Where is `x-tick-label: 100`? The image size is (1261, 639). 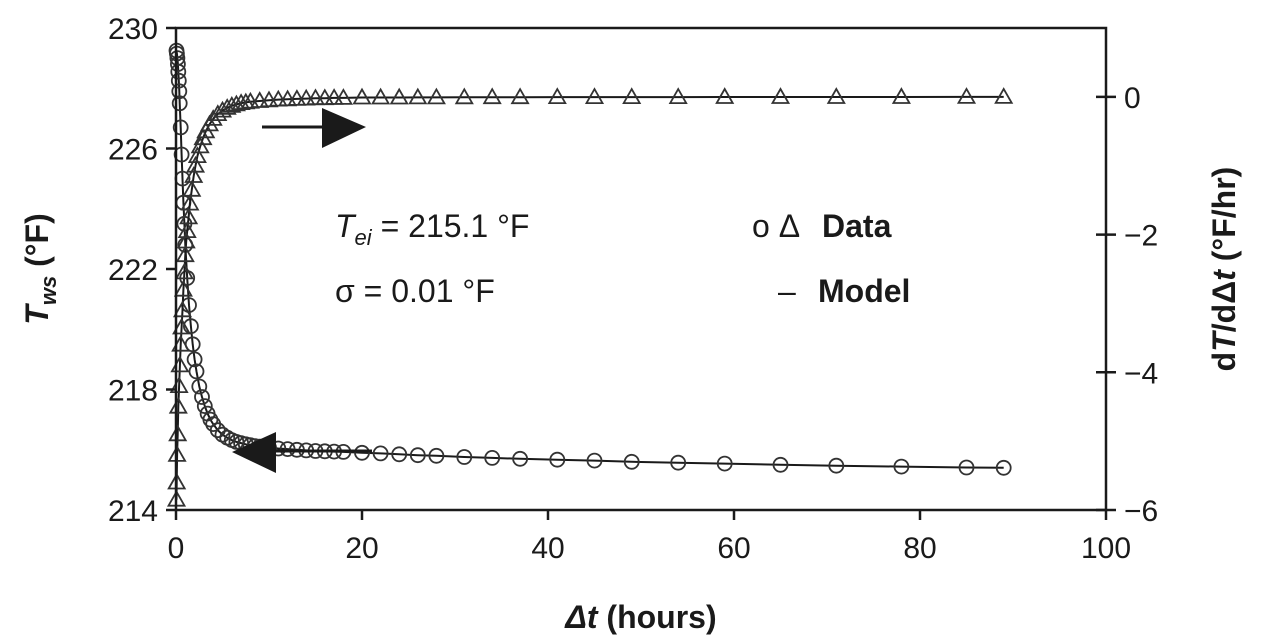 x-tick-label: 100 is located at coordinates (1106, 548).